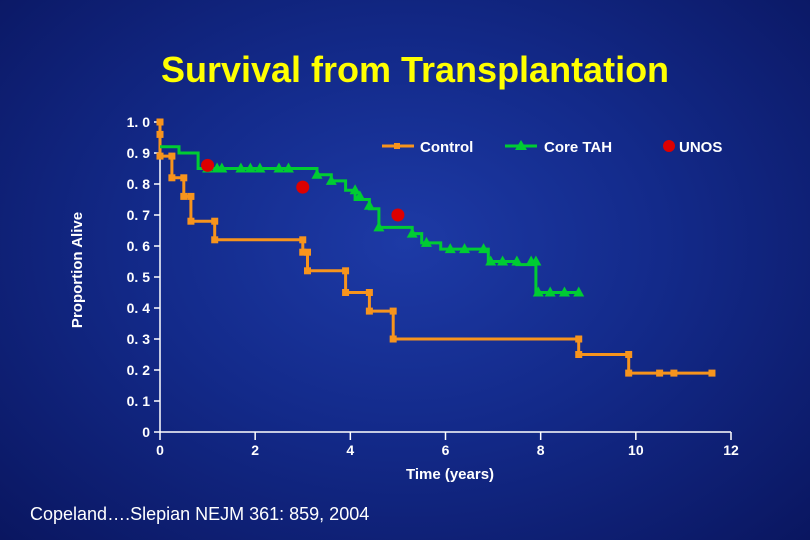 This screenshot has height=540, width=810. What do you see at coordinates (139, 308) in the screenshot?
I see `y-tick-label: 0. 4` at bounding box center [139, 308].